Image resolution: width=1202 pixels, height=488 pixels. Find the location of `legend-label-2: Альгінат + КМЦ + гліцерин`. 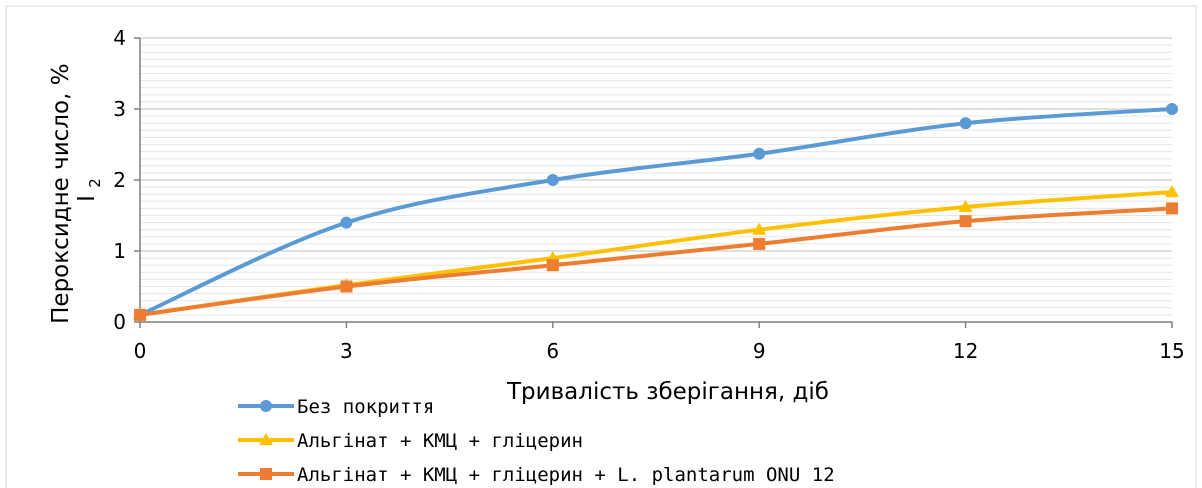

legend-label-2: Альгінат + КМЦ + гліцерин is located at coordinates (440, 441).